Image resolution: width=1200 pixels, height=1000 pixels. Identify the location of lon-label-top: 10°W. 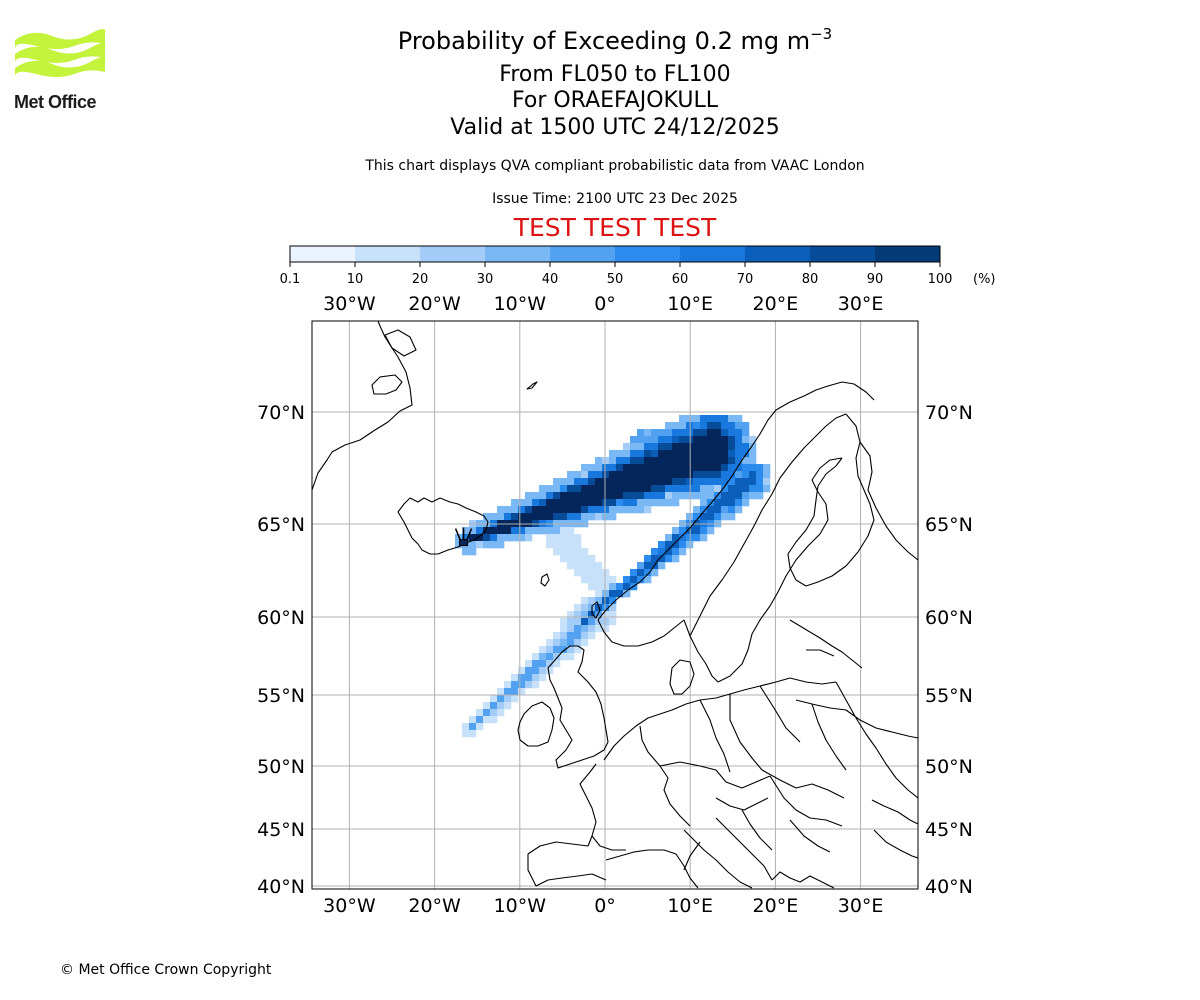
(520, 304).